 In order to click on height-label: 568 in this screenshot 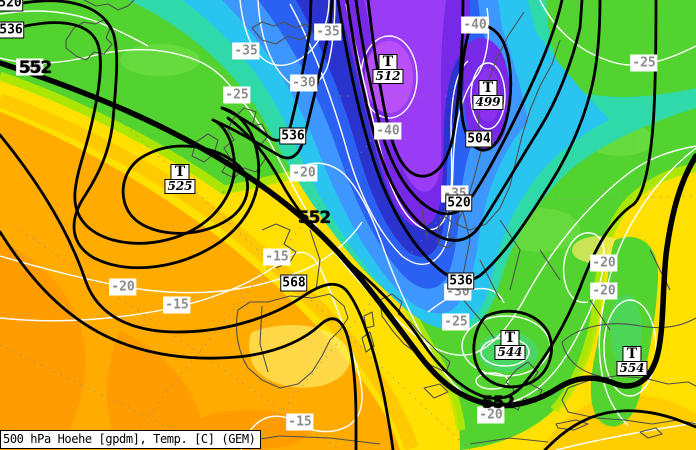, I will do `click(294, 283)`.